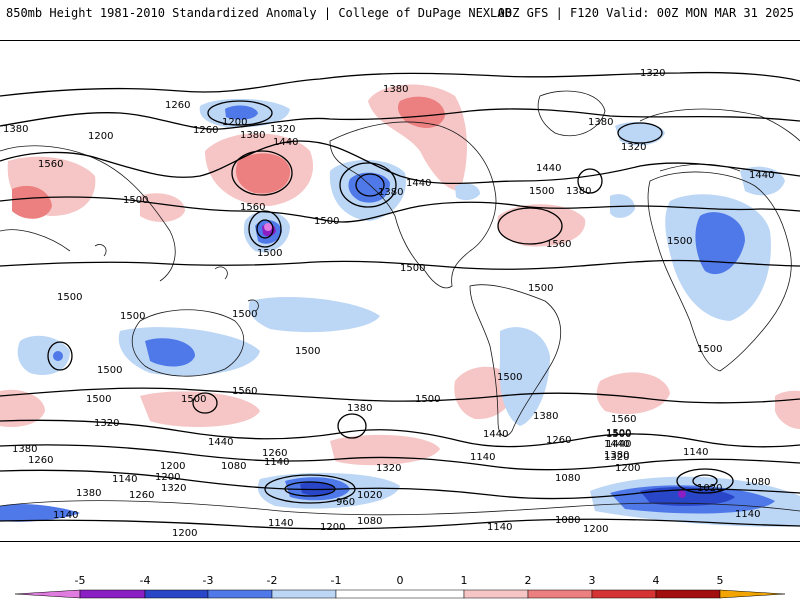 Image resolution: width=800 pixels, height=600 pixels. What do you see at coordinates (263, 173) in the screenshot?
I see `anomaly-positive-north-pacific-core` at bounding box center [263, 173].